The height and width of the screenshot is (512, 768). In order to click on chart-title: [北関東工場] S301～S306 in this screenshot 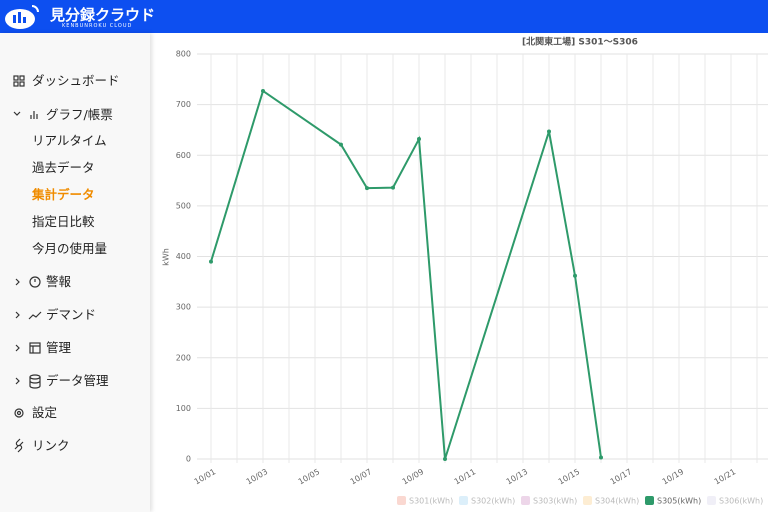, I will do `click(580, 42)`.